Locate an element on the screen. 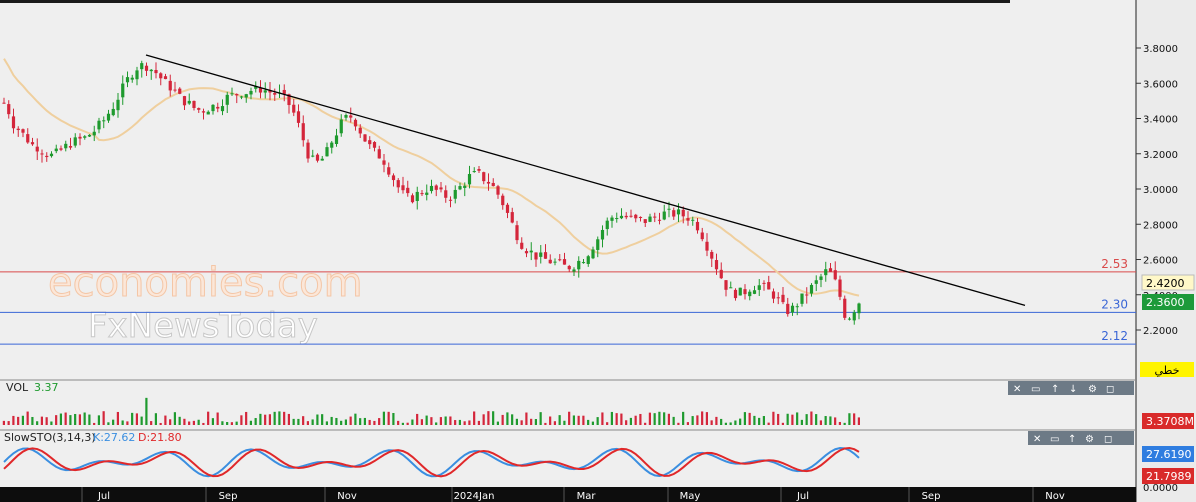  price-badge-bg is located at coordinates (1168, 282).